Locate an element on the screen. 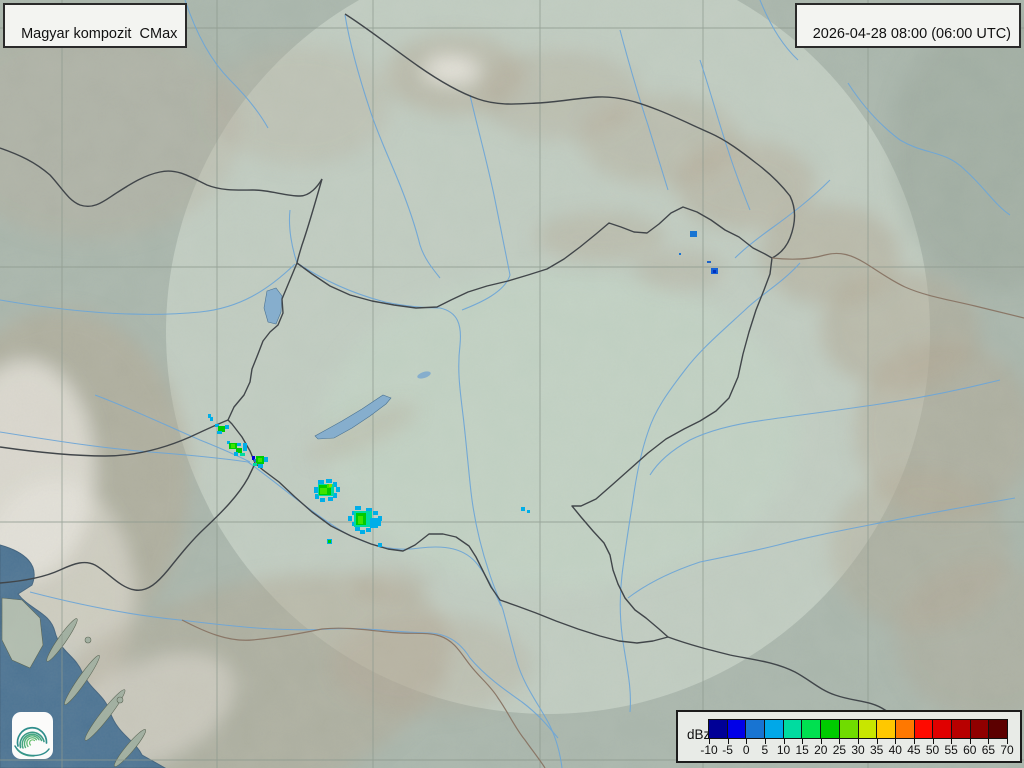 The width and height of the screenshot is (1024, 768). legend-colorbar is located at coordinates (858, 729).